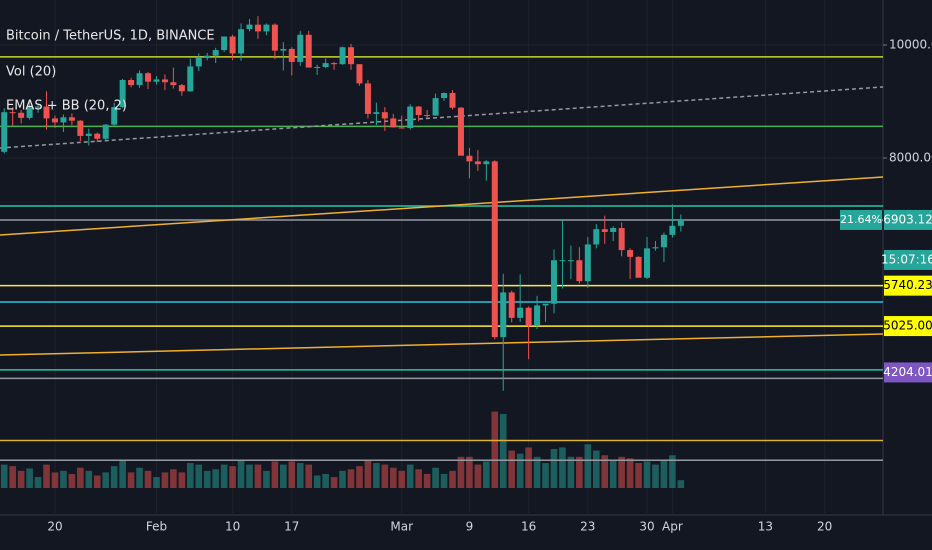  I want to click on price-tag, so click(908, 372).